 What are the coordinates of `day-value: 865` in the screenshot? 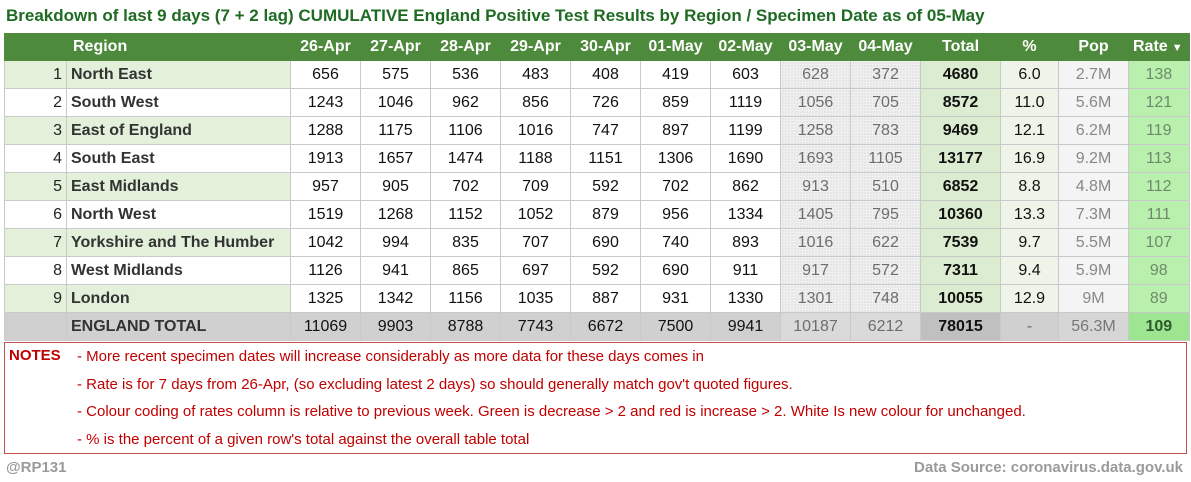 It's located at (465, 270).